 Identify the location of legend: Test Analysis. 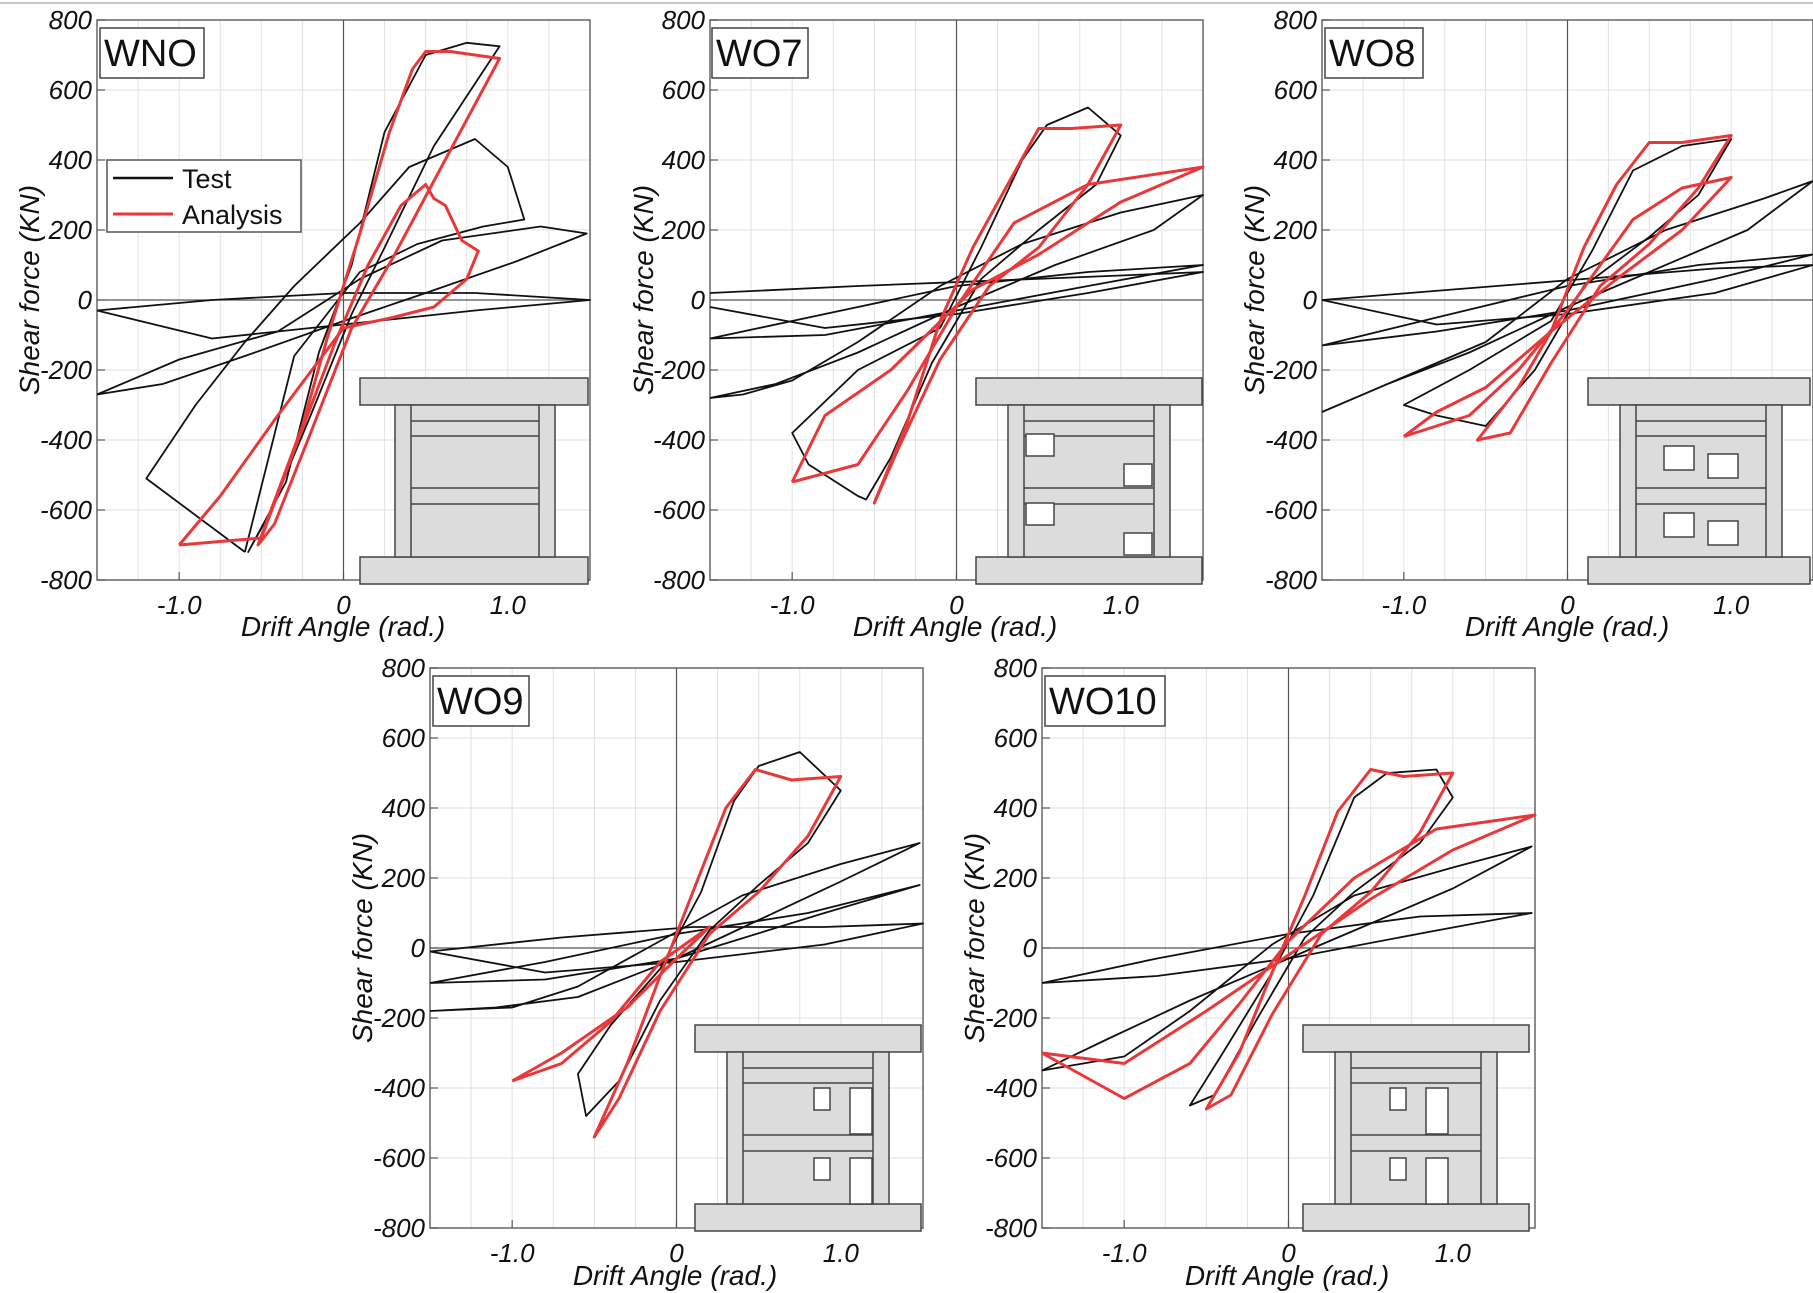
(204, 196).